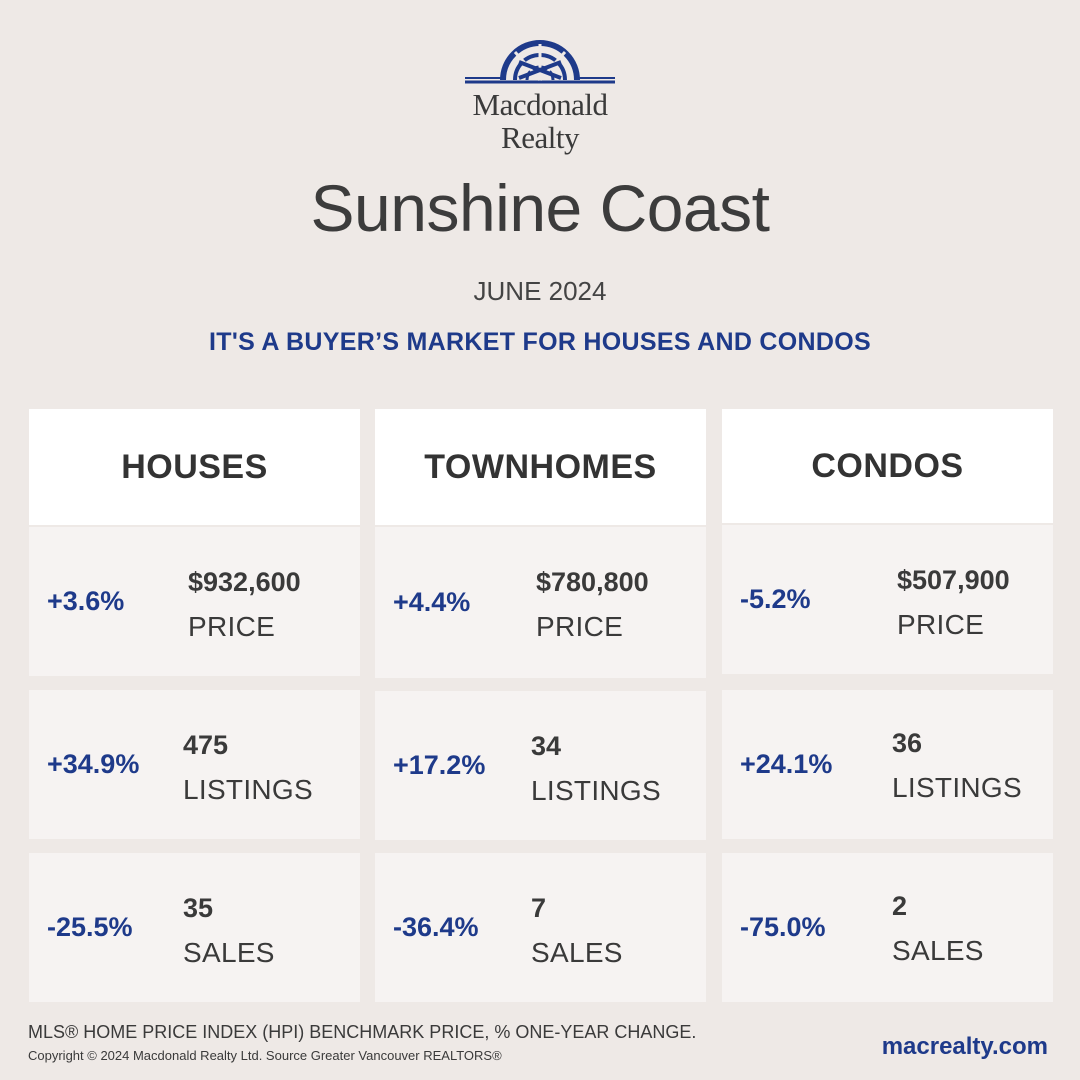  I want to click on page-title: Sunshine Coast, so click(540, 208).